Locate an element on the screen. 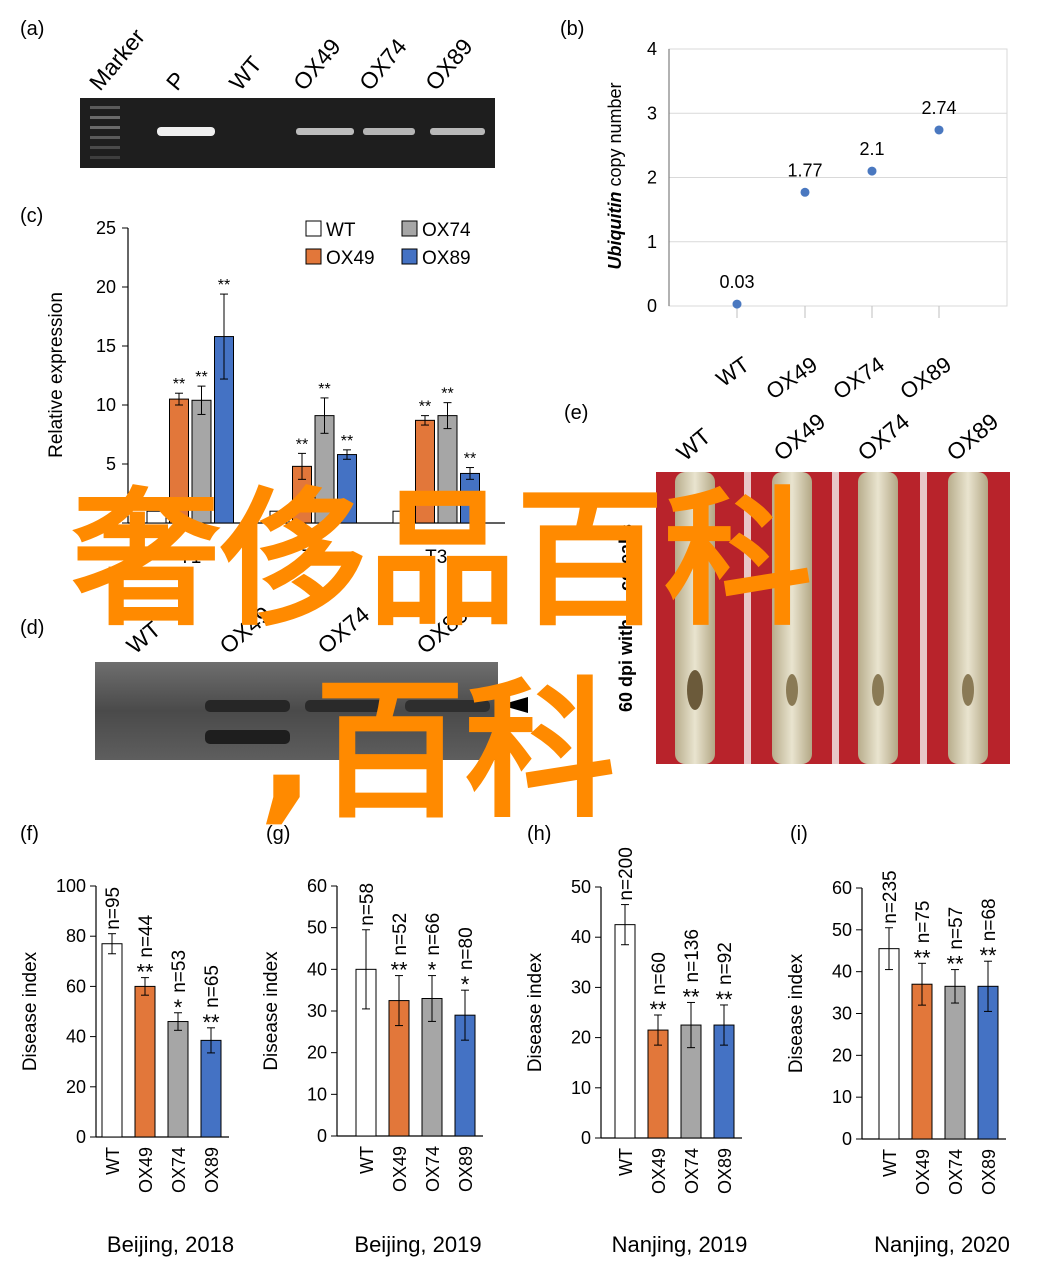 The width and height of the screenshot is (1054, 1273). band-ox74 is located at coordinates (389, 131).